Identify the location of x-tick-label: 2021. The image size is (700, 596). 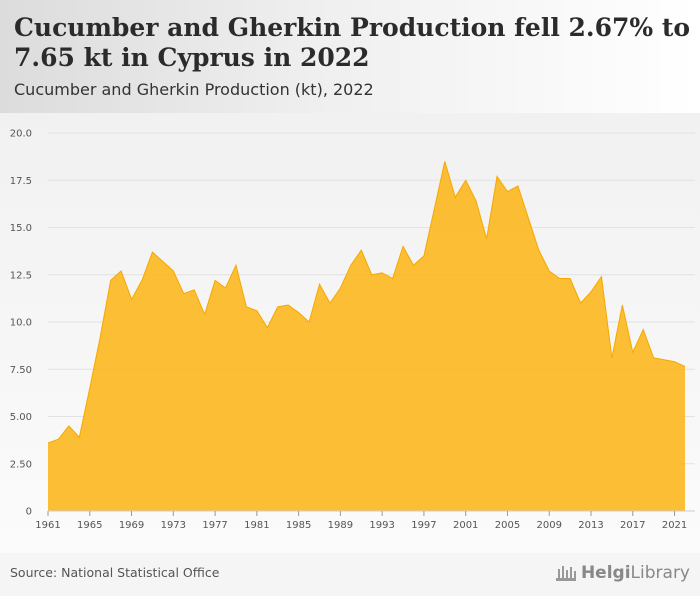
(674, 525).